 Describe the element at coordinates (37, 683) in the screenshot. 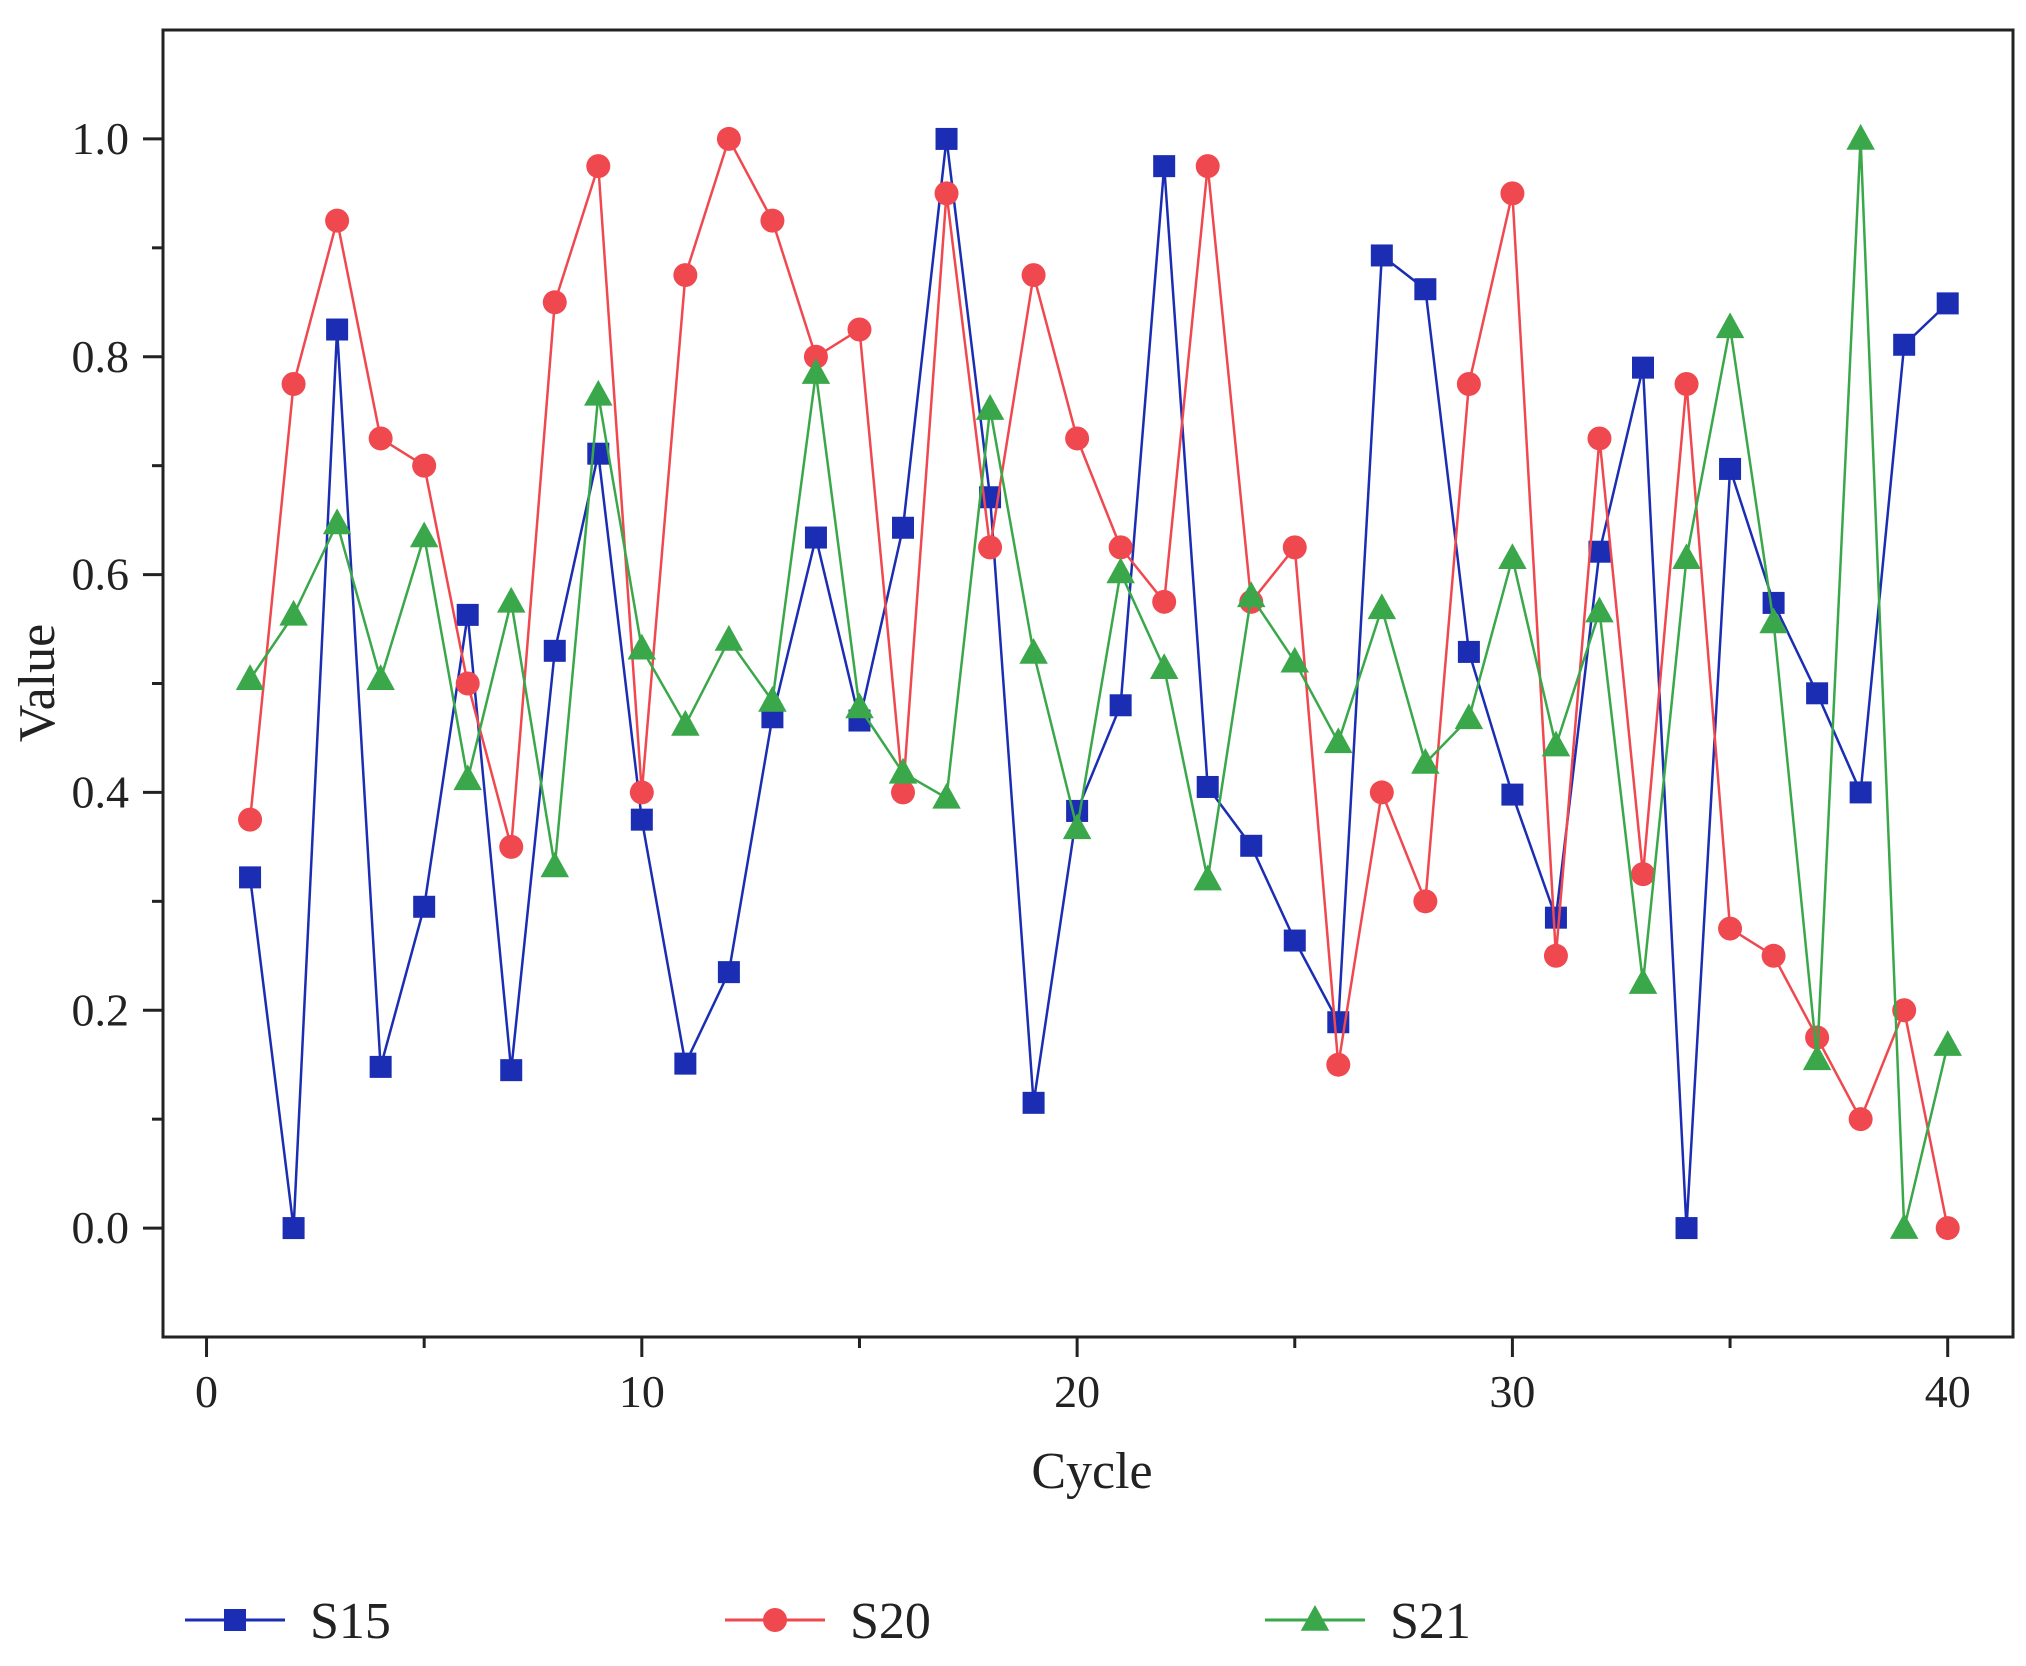

I see `y-axis-title: Value` at that location.